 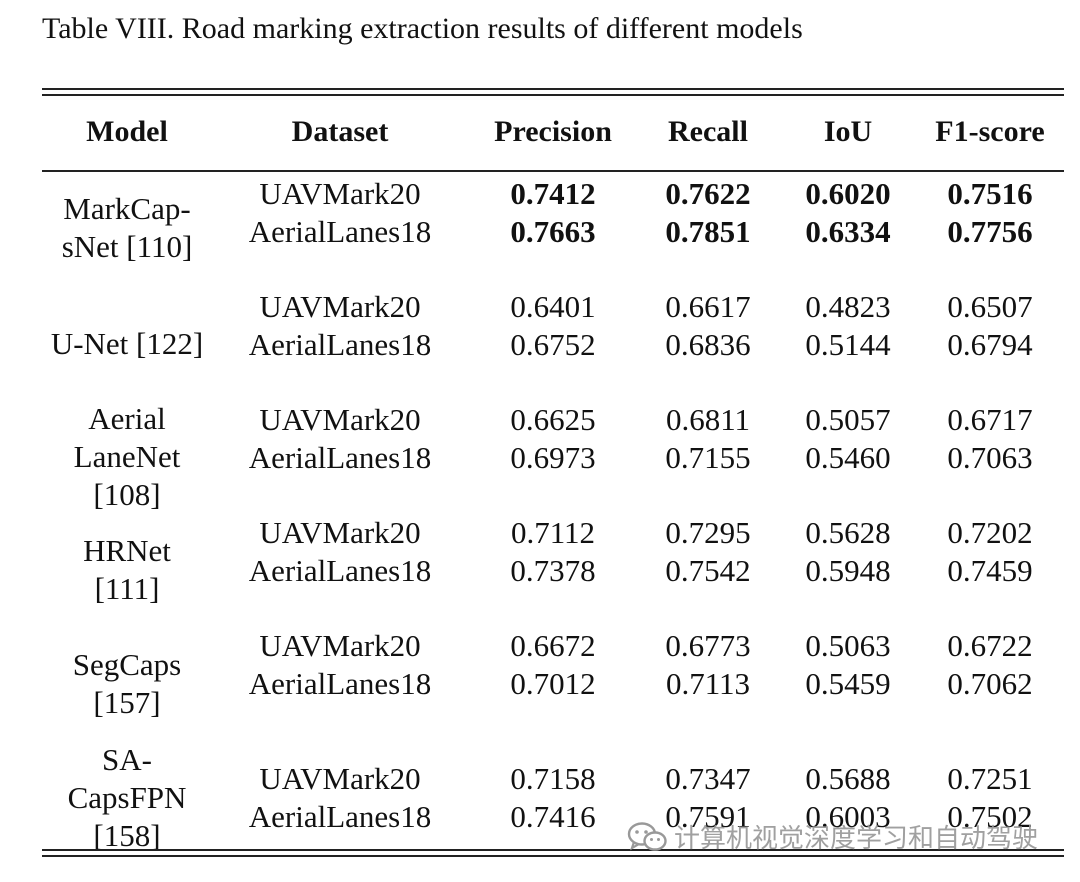 I want to click on model-name-line: MarkCap-, so click(x=127, y=208).